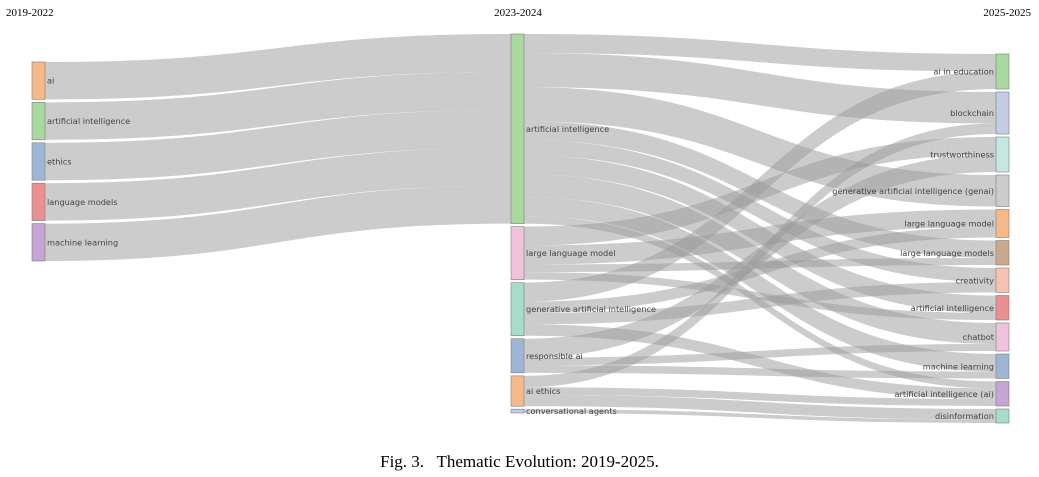 This screenshot has height=477, width=1039. I want to click on link-b2-c6, so click(760, 303).